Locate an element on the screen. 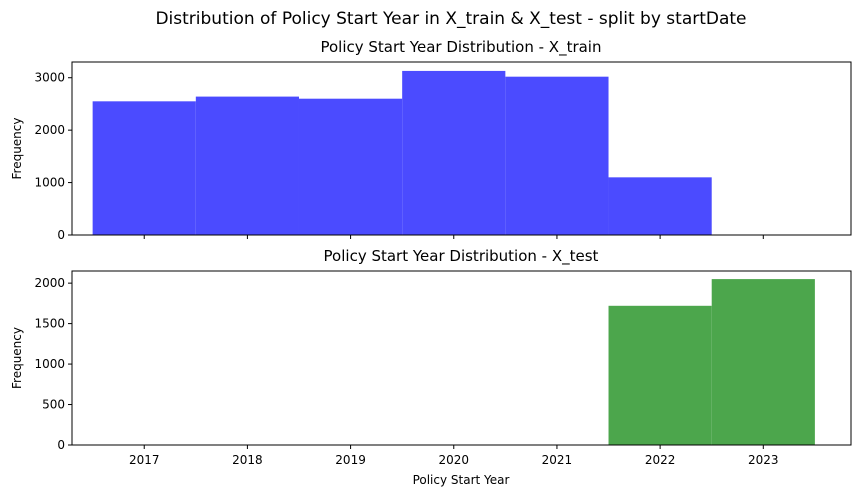 The image size is (859, 498). train-y-tick-label: 2000 is located at coordinates (49, 130).